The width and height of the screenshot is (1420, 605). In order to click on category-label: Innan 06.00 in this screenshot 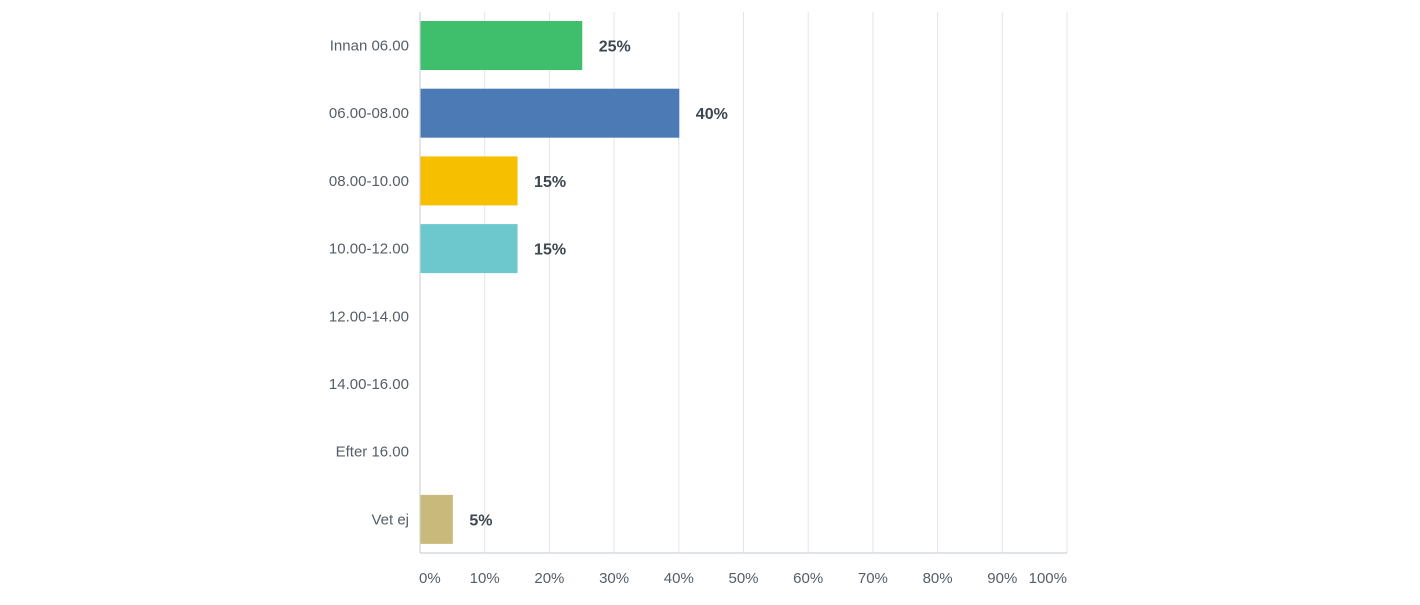, I will do `click(369, 46)`.